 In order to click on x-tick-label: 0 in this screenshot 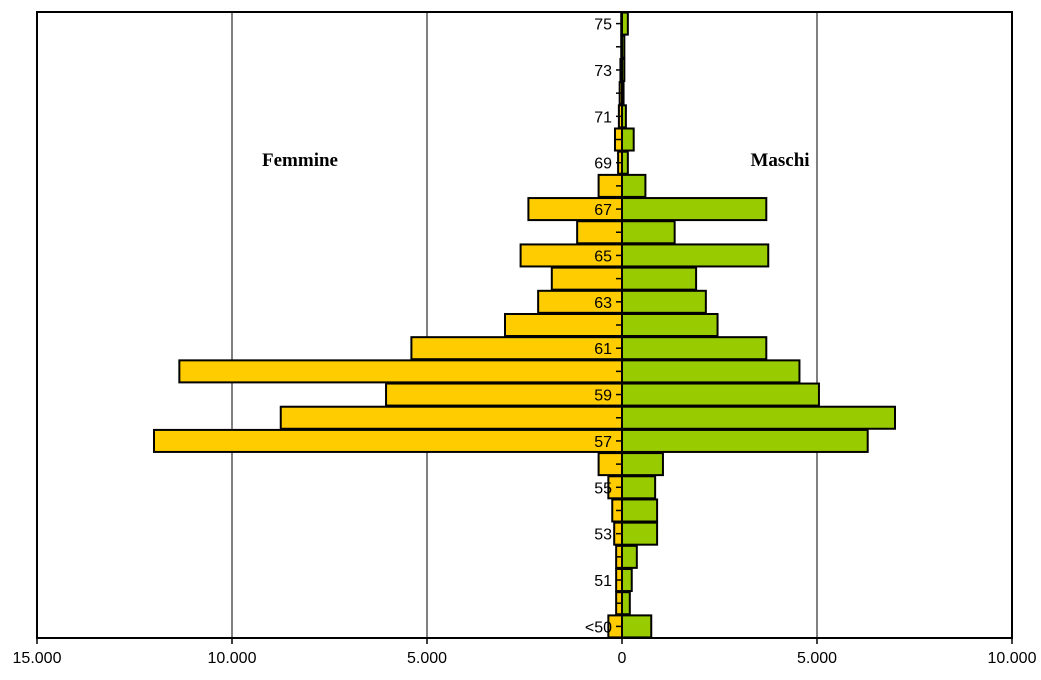, I will do `click(622, 658)`.